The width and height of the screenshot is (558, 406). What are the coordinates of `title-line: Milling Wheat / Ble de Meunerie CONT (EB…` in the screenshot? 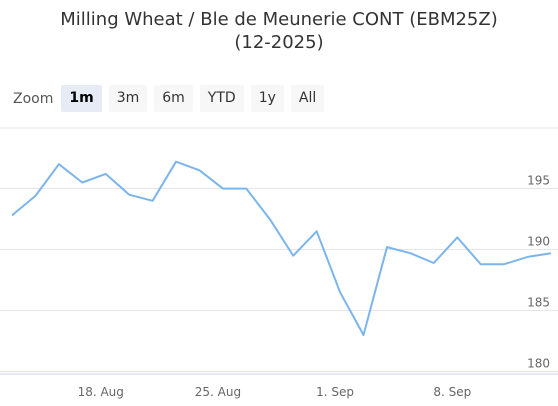 It's located at (279, 19).